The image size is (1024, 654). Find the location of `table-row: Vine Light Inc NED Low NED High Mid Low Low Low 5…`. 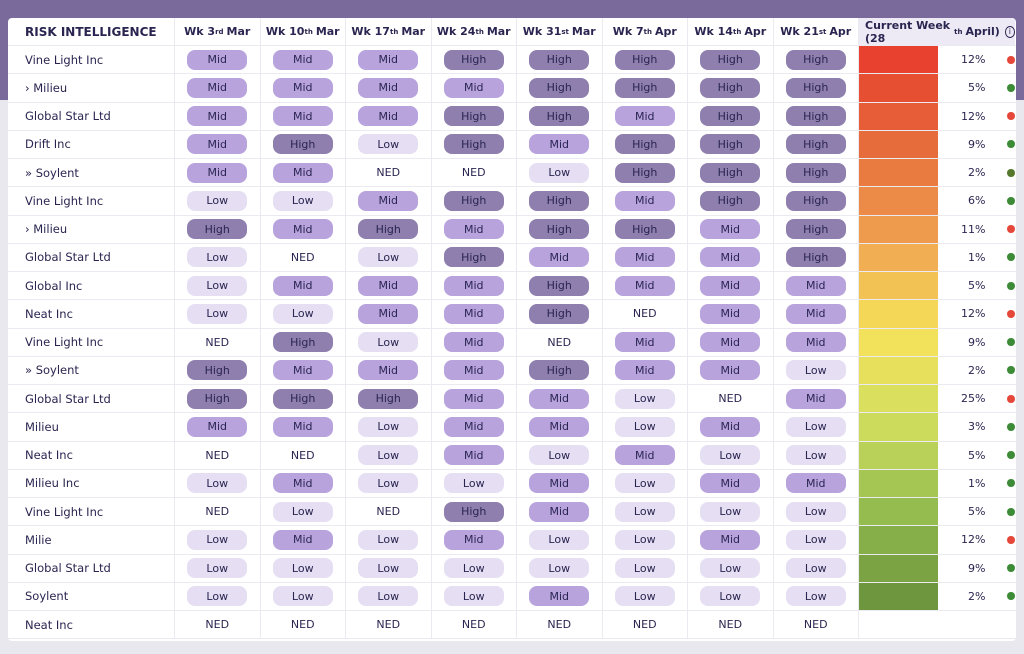

table-row: Vine Light Inc NED Low NED High Mid Low Low Low 5… is located at coordinates (512, 512).